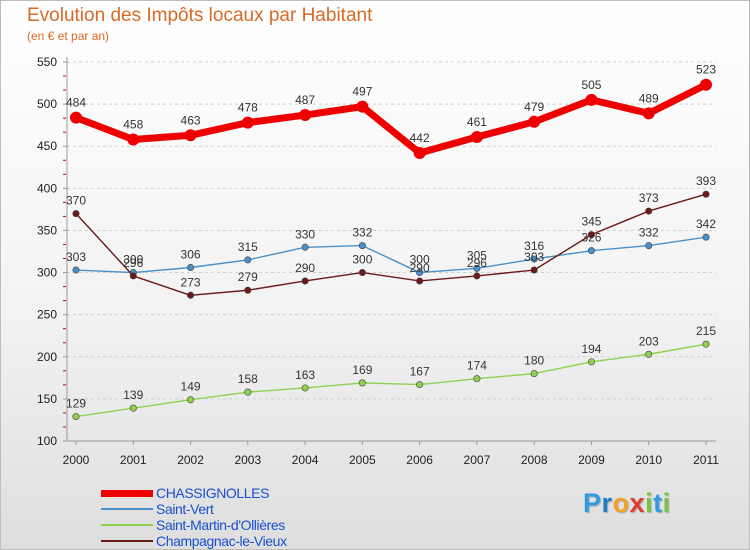 This screenshot has height=550, width=750. What do you see at coordinates (305, 375) in the screenshot?
I see `data-label: 163` at bounding box center [305, 375].